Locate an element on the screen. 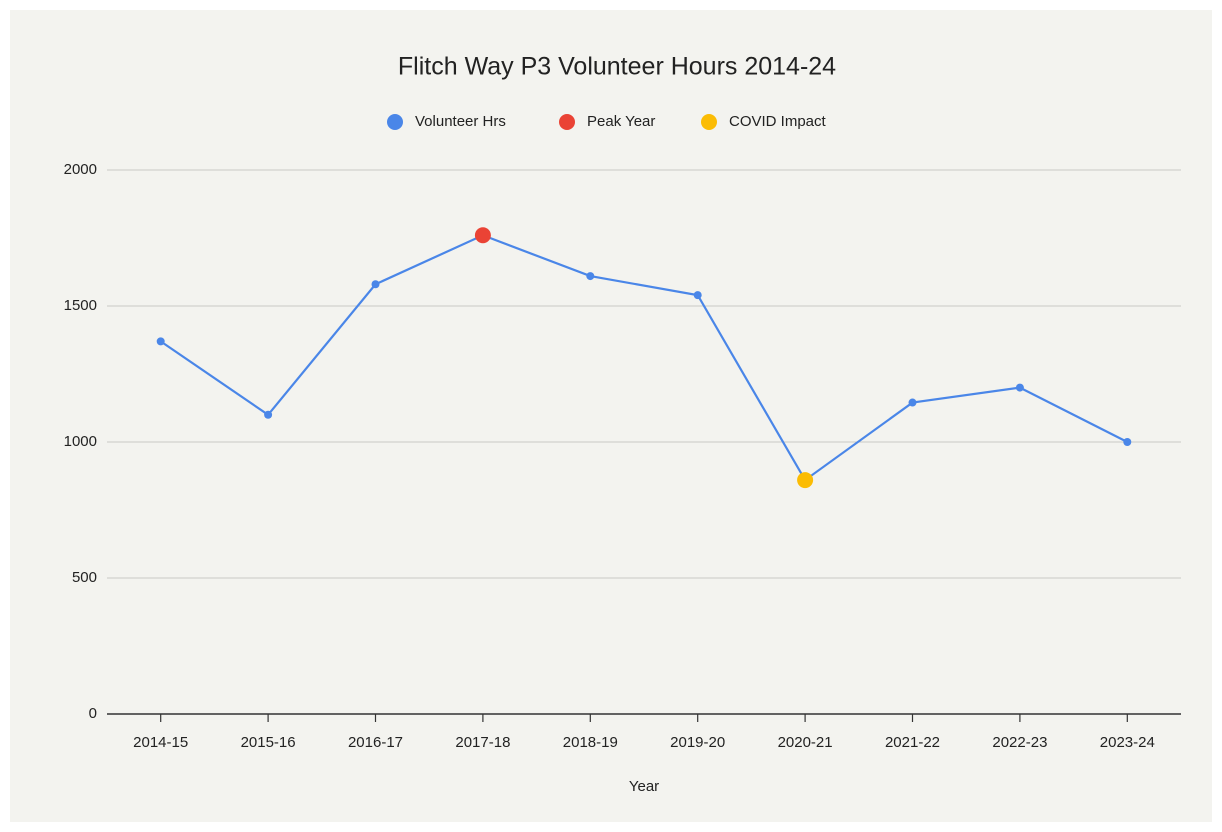 The image size is (1222, 832). x-tick-label: 2022-23 is located at coordinates (1019, 742).